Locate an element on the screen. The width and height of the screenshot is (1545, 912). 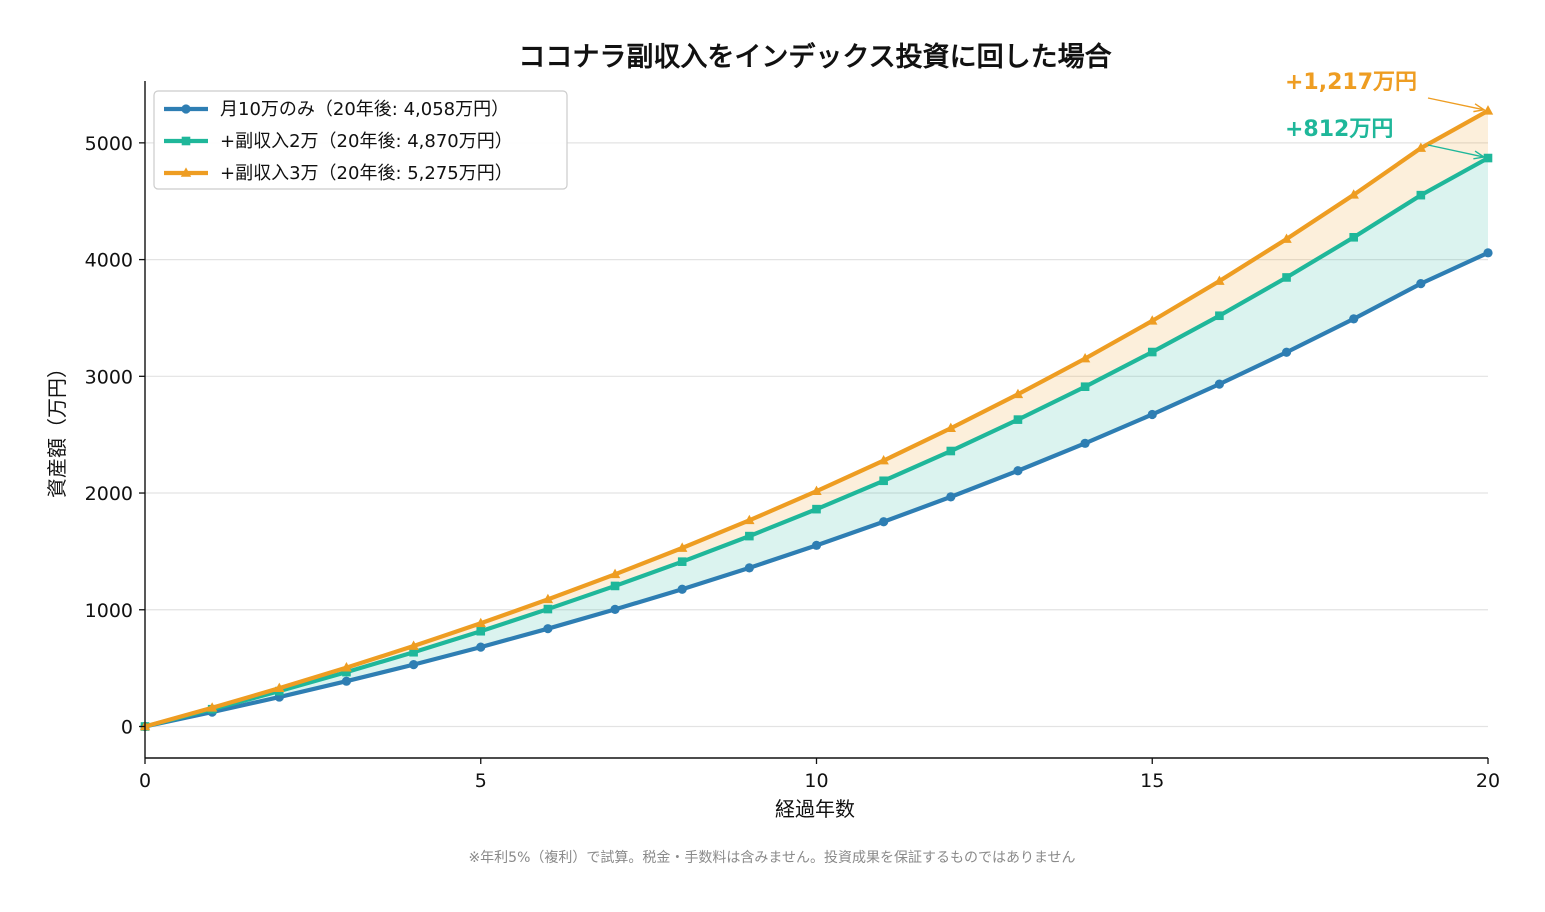
legend-label: +副収入3万（20年後: 5,275万円） is located at coordinates (366, 173).